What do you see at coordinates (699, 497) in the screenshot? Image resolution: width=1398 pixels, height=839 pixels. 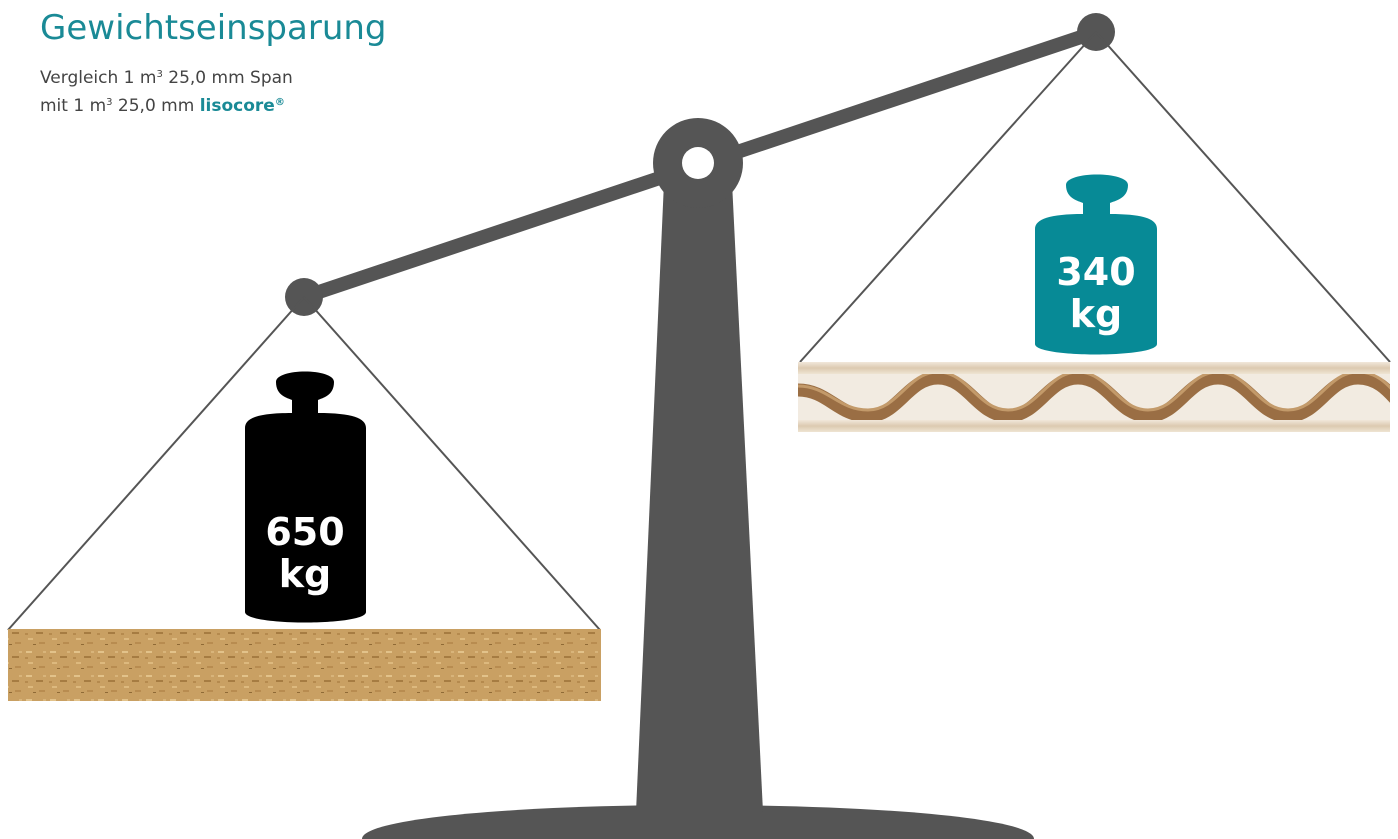 I see `scale-pillar` at bounding box center [699, 497].